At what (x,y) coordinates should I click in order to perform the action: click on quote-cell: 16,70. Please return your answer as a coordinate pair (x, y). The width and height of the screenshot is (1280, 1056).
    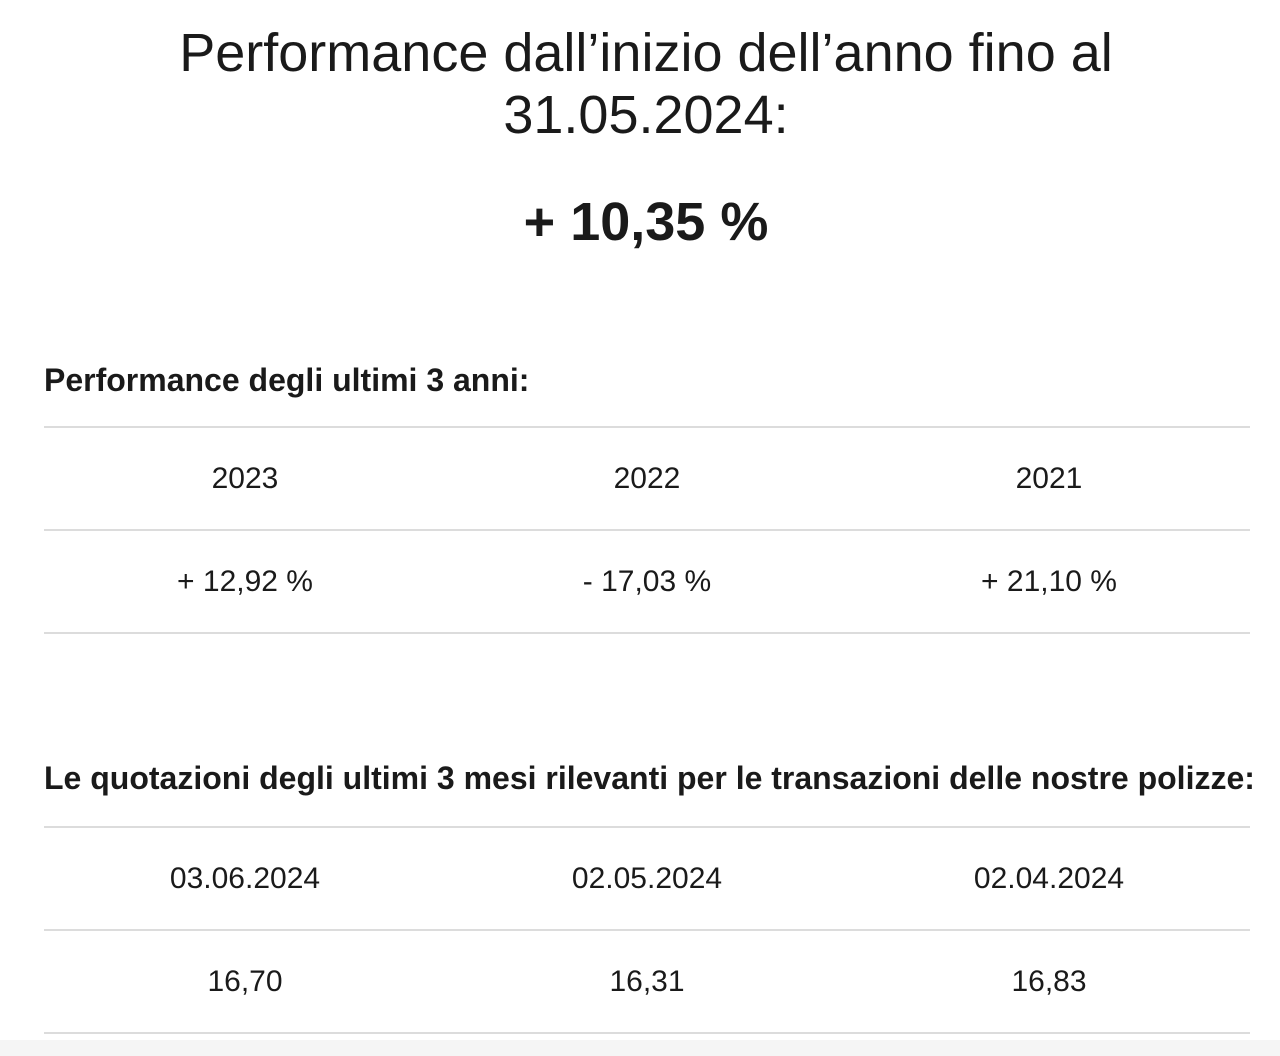
    Looking at the image, I should click on (245, 981).